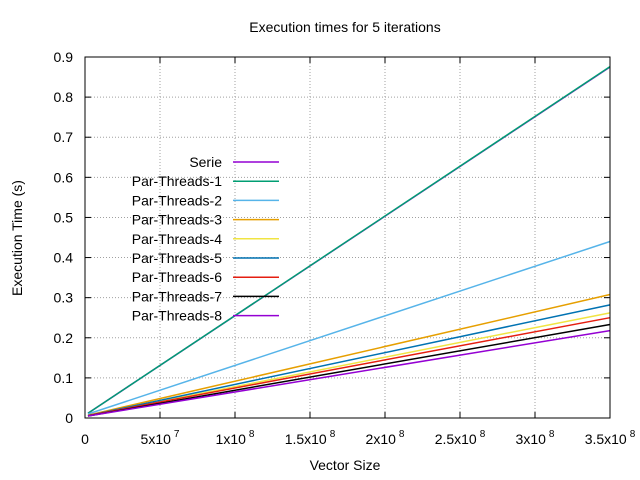 The height and width of the screenshot is (480, 640). I want to click on x-tick-label: 3x10 8, so click(535, 438).